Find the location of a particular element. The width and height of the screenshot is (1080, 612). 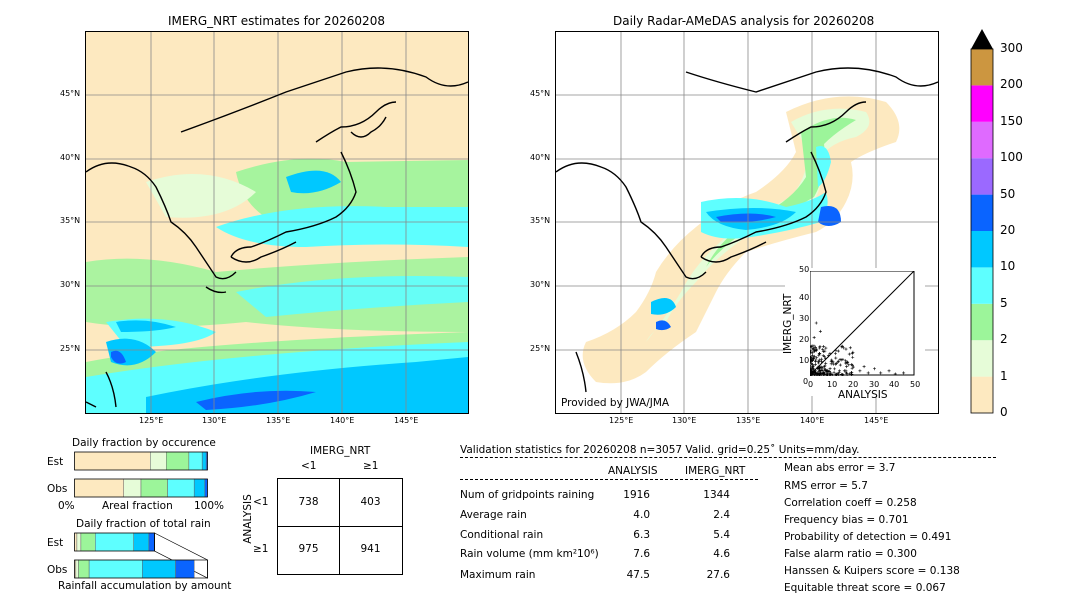

scatter-x-tick: 20 is located at coordinates (853, 384).